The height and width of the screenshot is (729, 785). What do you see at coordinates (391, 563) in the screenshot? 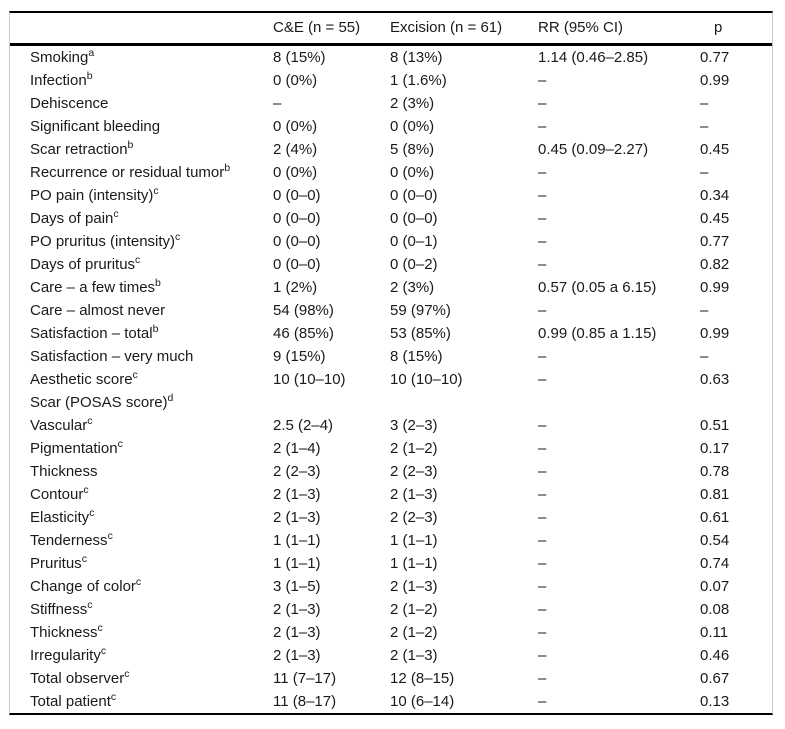
I see `table-row: Pruritusc 1 (1–1) 1 (1–1) –0.74` at bounding box center [391, 563].